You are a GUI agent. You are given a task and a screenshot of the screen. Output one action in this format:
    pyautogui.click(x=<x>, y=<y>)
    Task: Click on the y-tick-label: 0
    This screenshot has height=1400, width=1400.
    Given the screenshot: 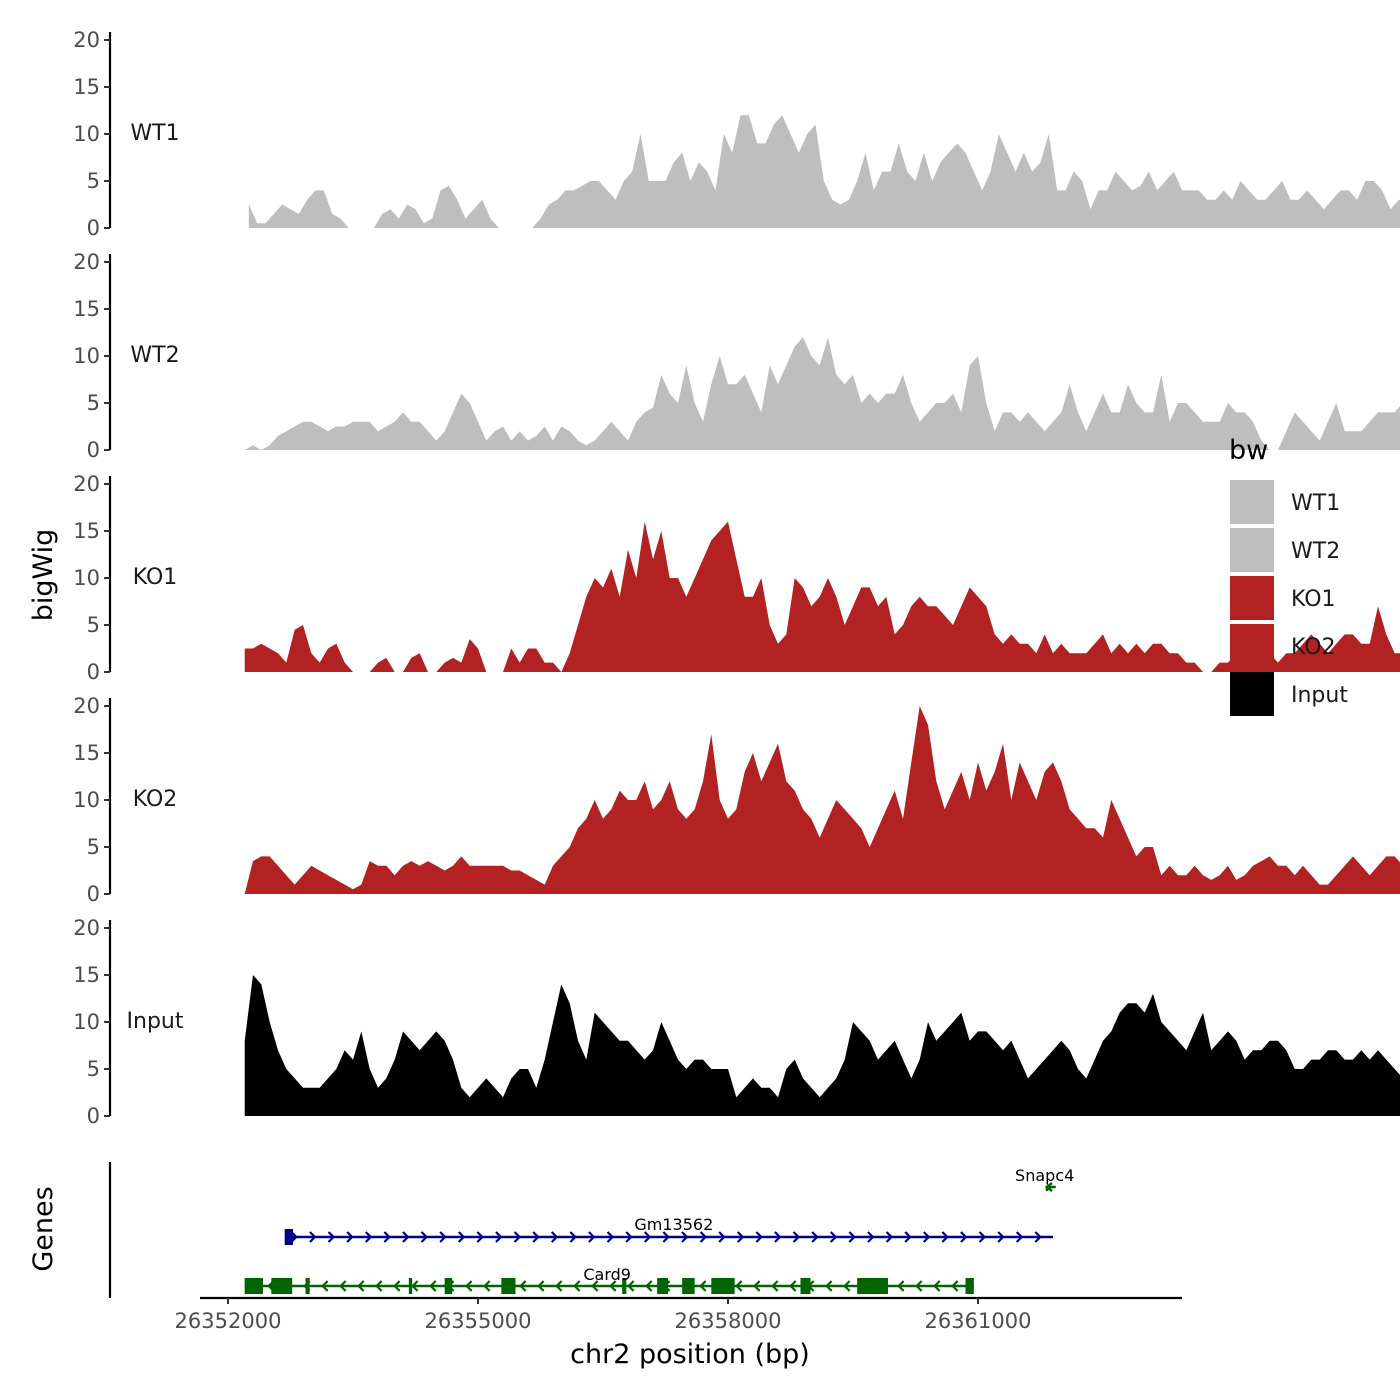 What is the action you would take?
    pyautogui.click(x=93, y=1116)
    